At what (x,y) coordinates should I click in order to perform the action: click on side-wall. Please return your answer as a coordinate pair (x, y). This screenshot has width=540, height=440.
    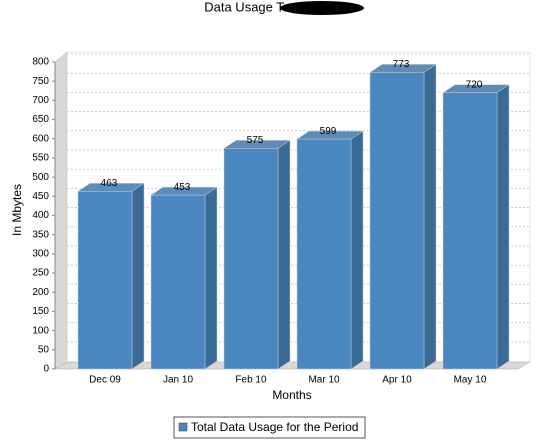
    Looking at the image, I should click on (61, 210).